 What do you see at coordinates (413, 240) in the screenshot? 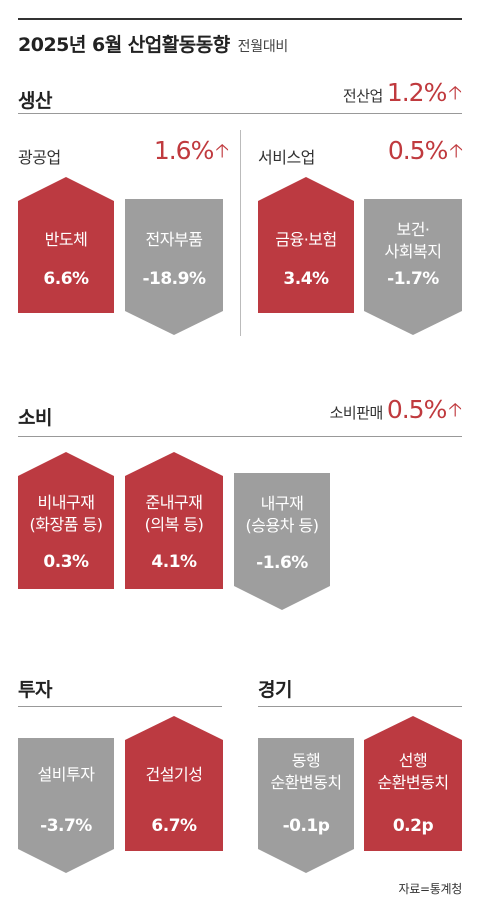
I see `card-name: 보건· 사회복지` at bounding box center [413, 240].